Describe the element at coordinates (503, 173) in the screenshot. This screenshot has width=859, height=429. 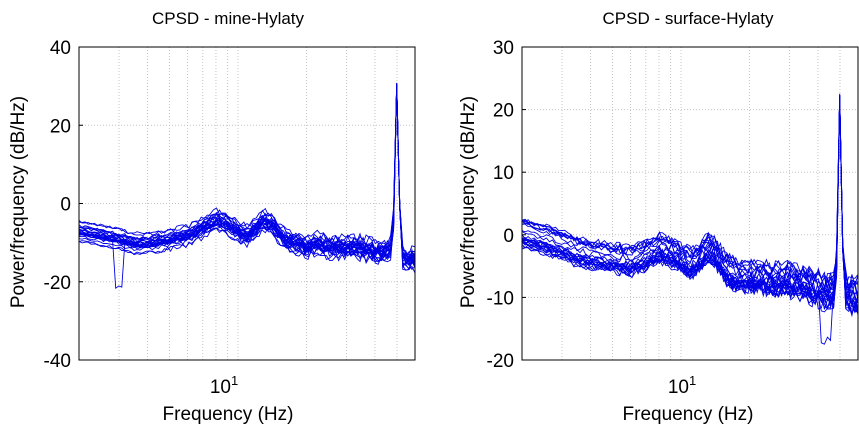
I see `y-tick-label: 10` at that location.